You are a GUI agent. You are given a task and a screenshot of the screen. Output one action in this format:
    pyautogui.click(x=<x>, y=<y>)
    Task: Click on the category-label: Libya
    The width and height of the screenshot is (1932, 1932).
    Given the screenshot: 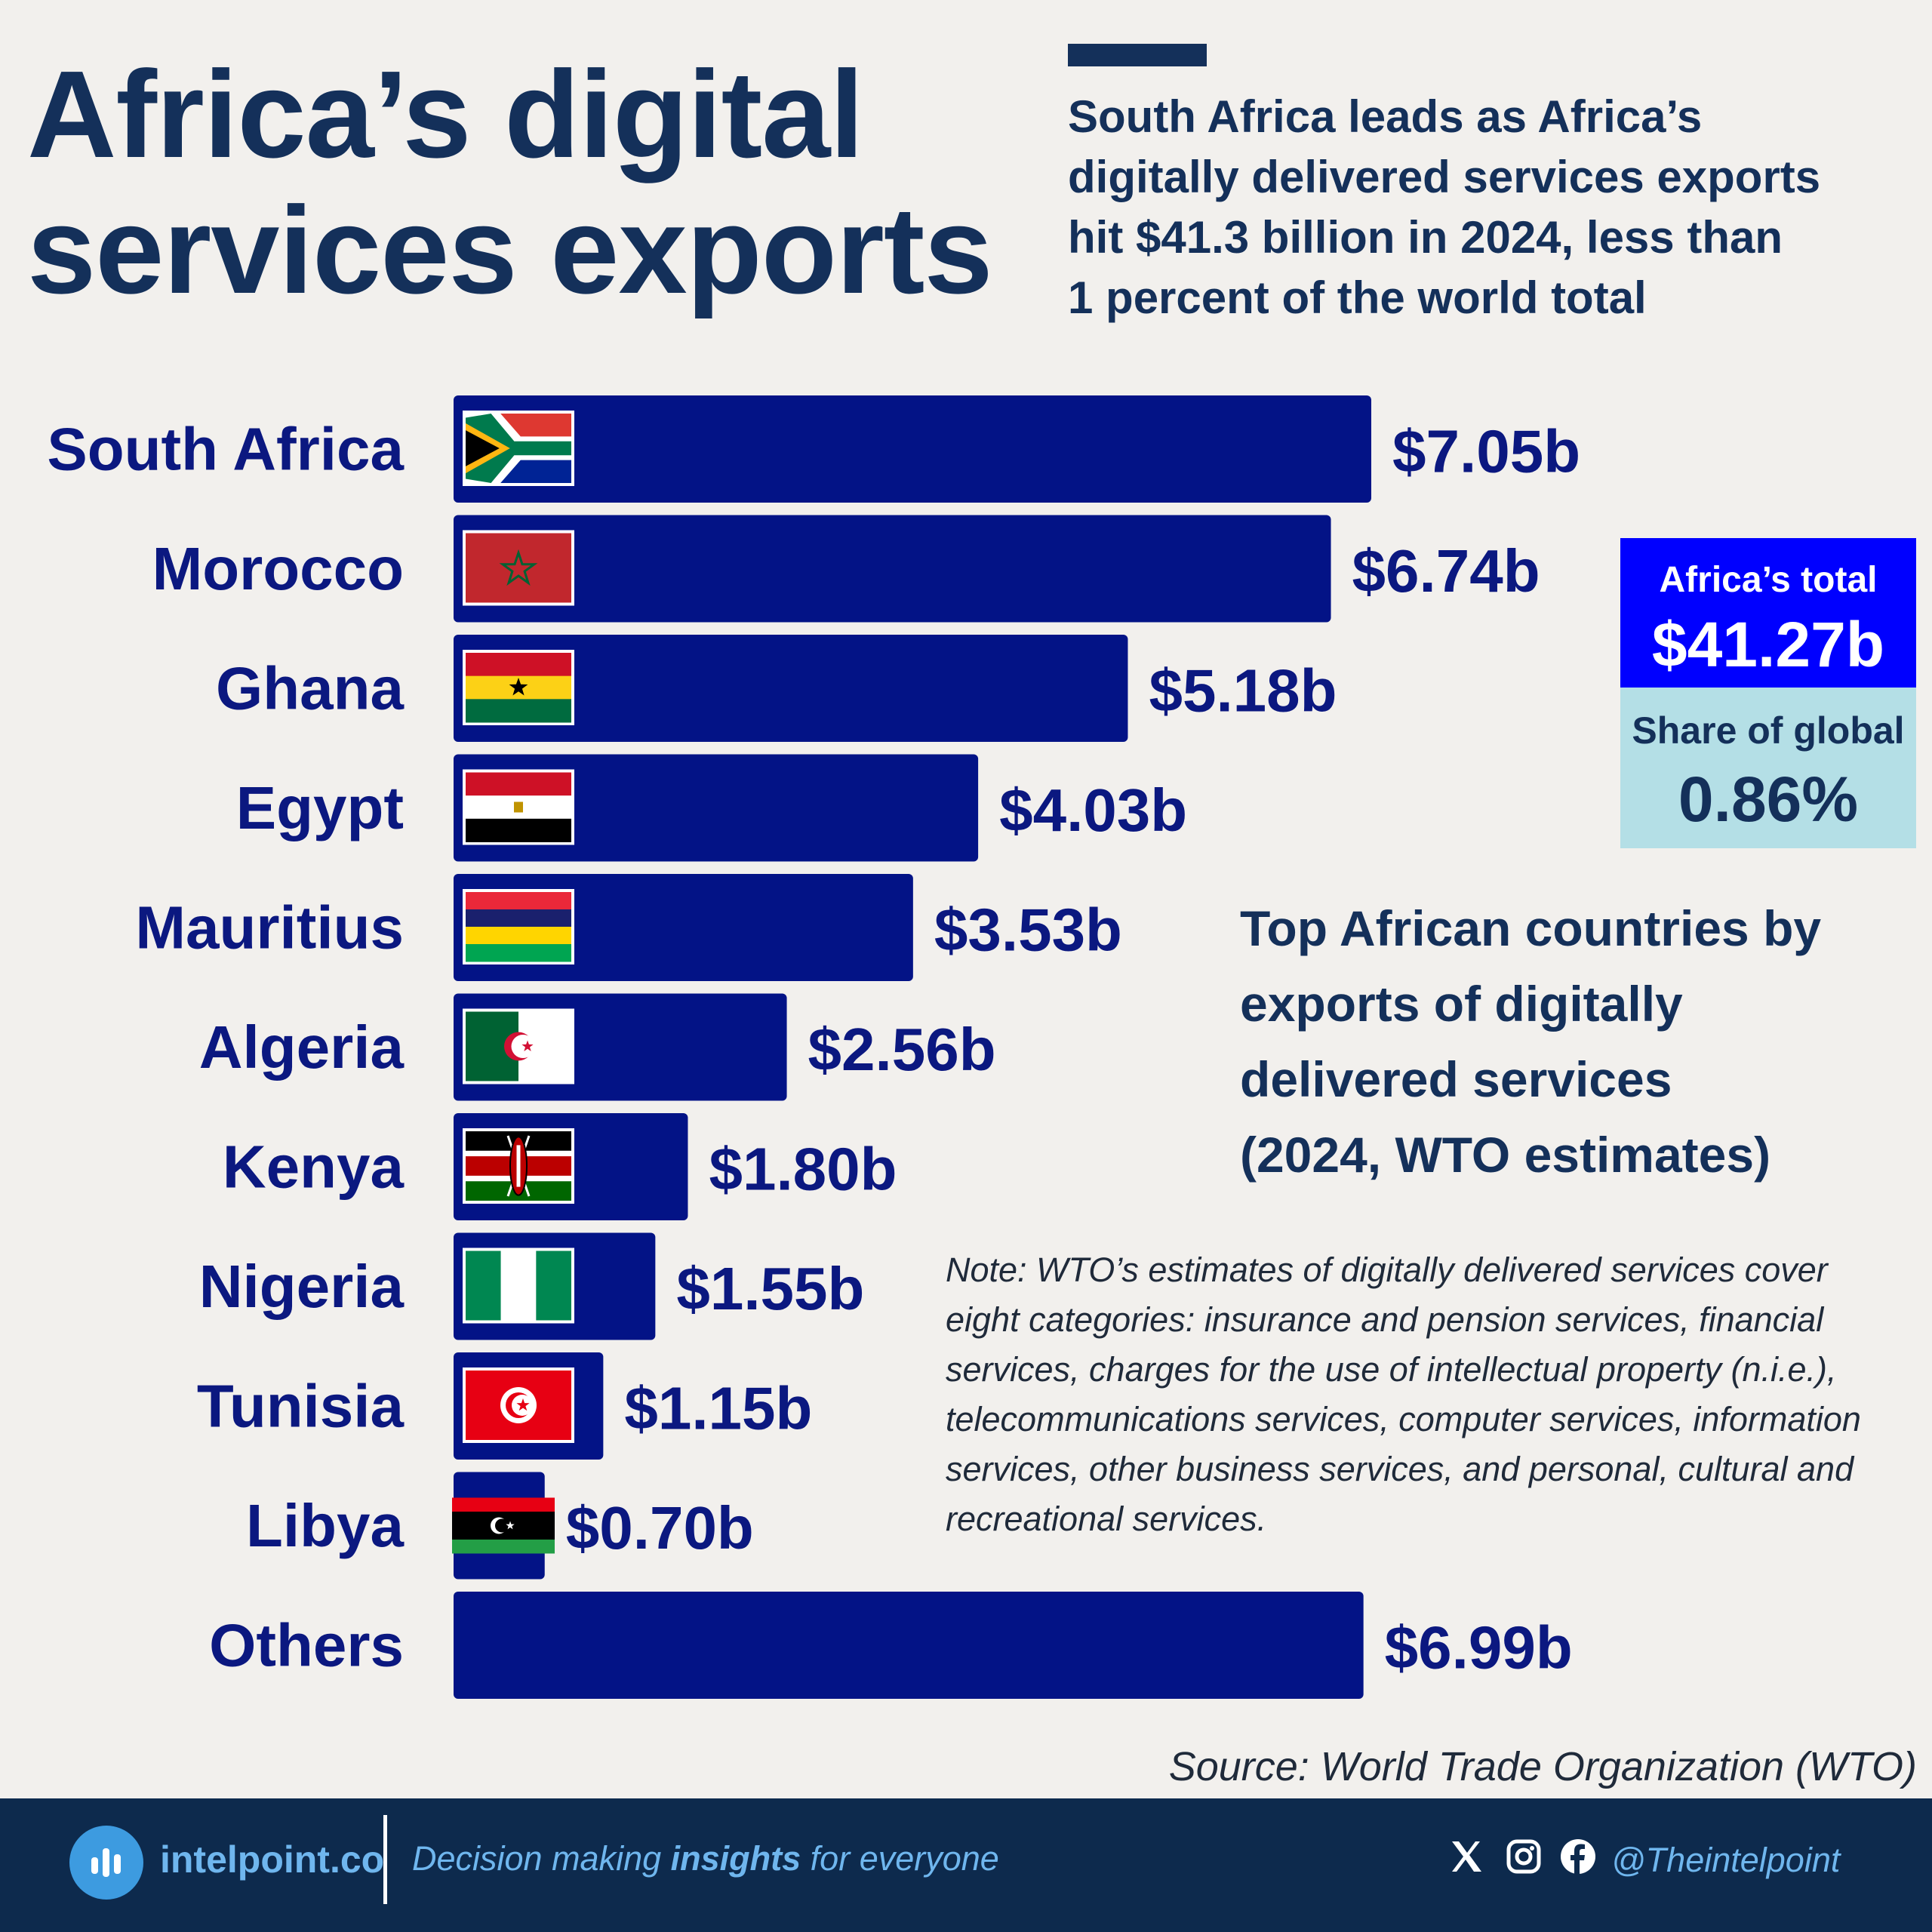 What is the action you would take?
    pyautogui.click(x=325, y=1525)
    